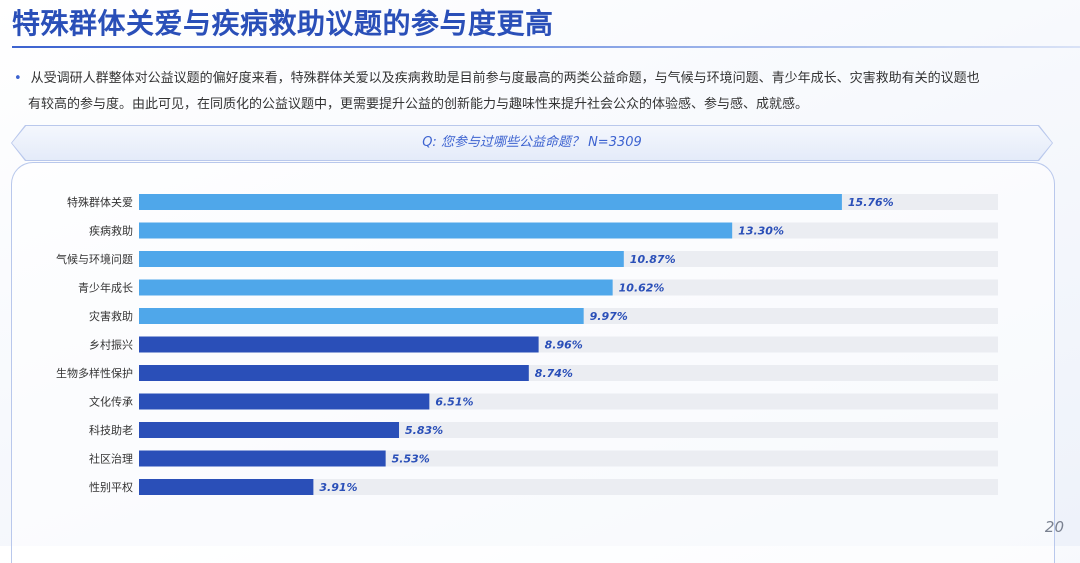  What do you see at coordinates (100, 202) in the screenshot?
I see `category-label: 特殊群体关爱` at bounding box center [100, 202].